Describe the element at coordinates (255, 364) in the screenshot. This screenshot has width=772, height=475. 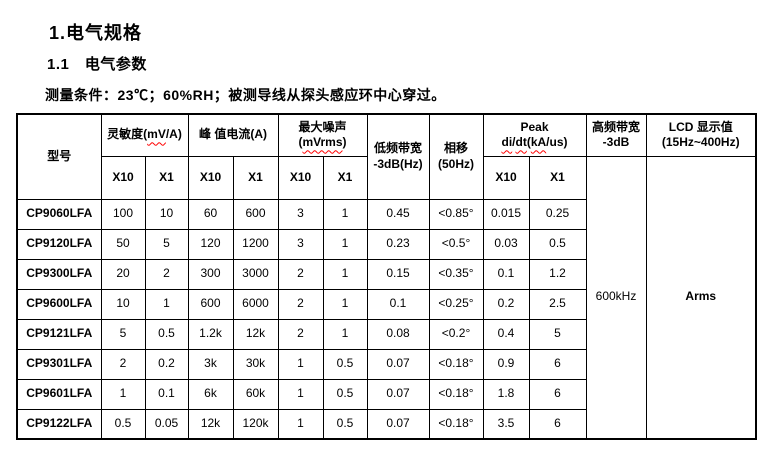
I see `value-cell: 30k` at that location.